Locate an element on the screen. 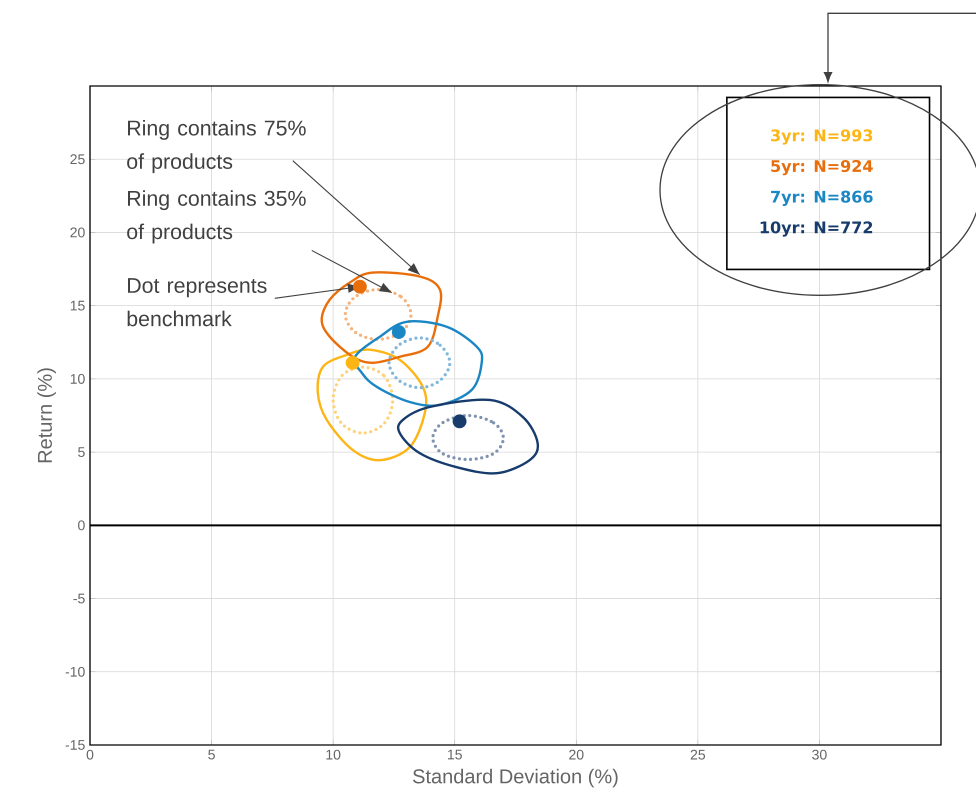 The height and width of the screenshot is (804, 976). y-tick-label: 10 is located at coordinates (77, 379).